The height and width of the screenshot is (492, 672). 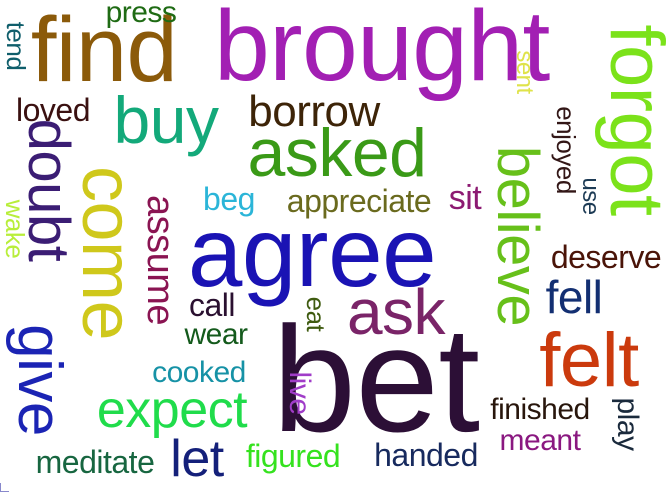 I want to click on word-felt: felt, so click(x=589, y=360).